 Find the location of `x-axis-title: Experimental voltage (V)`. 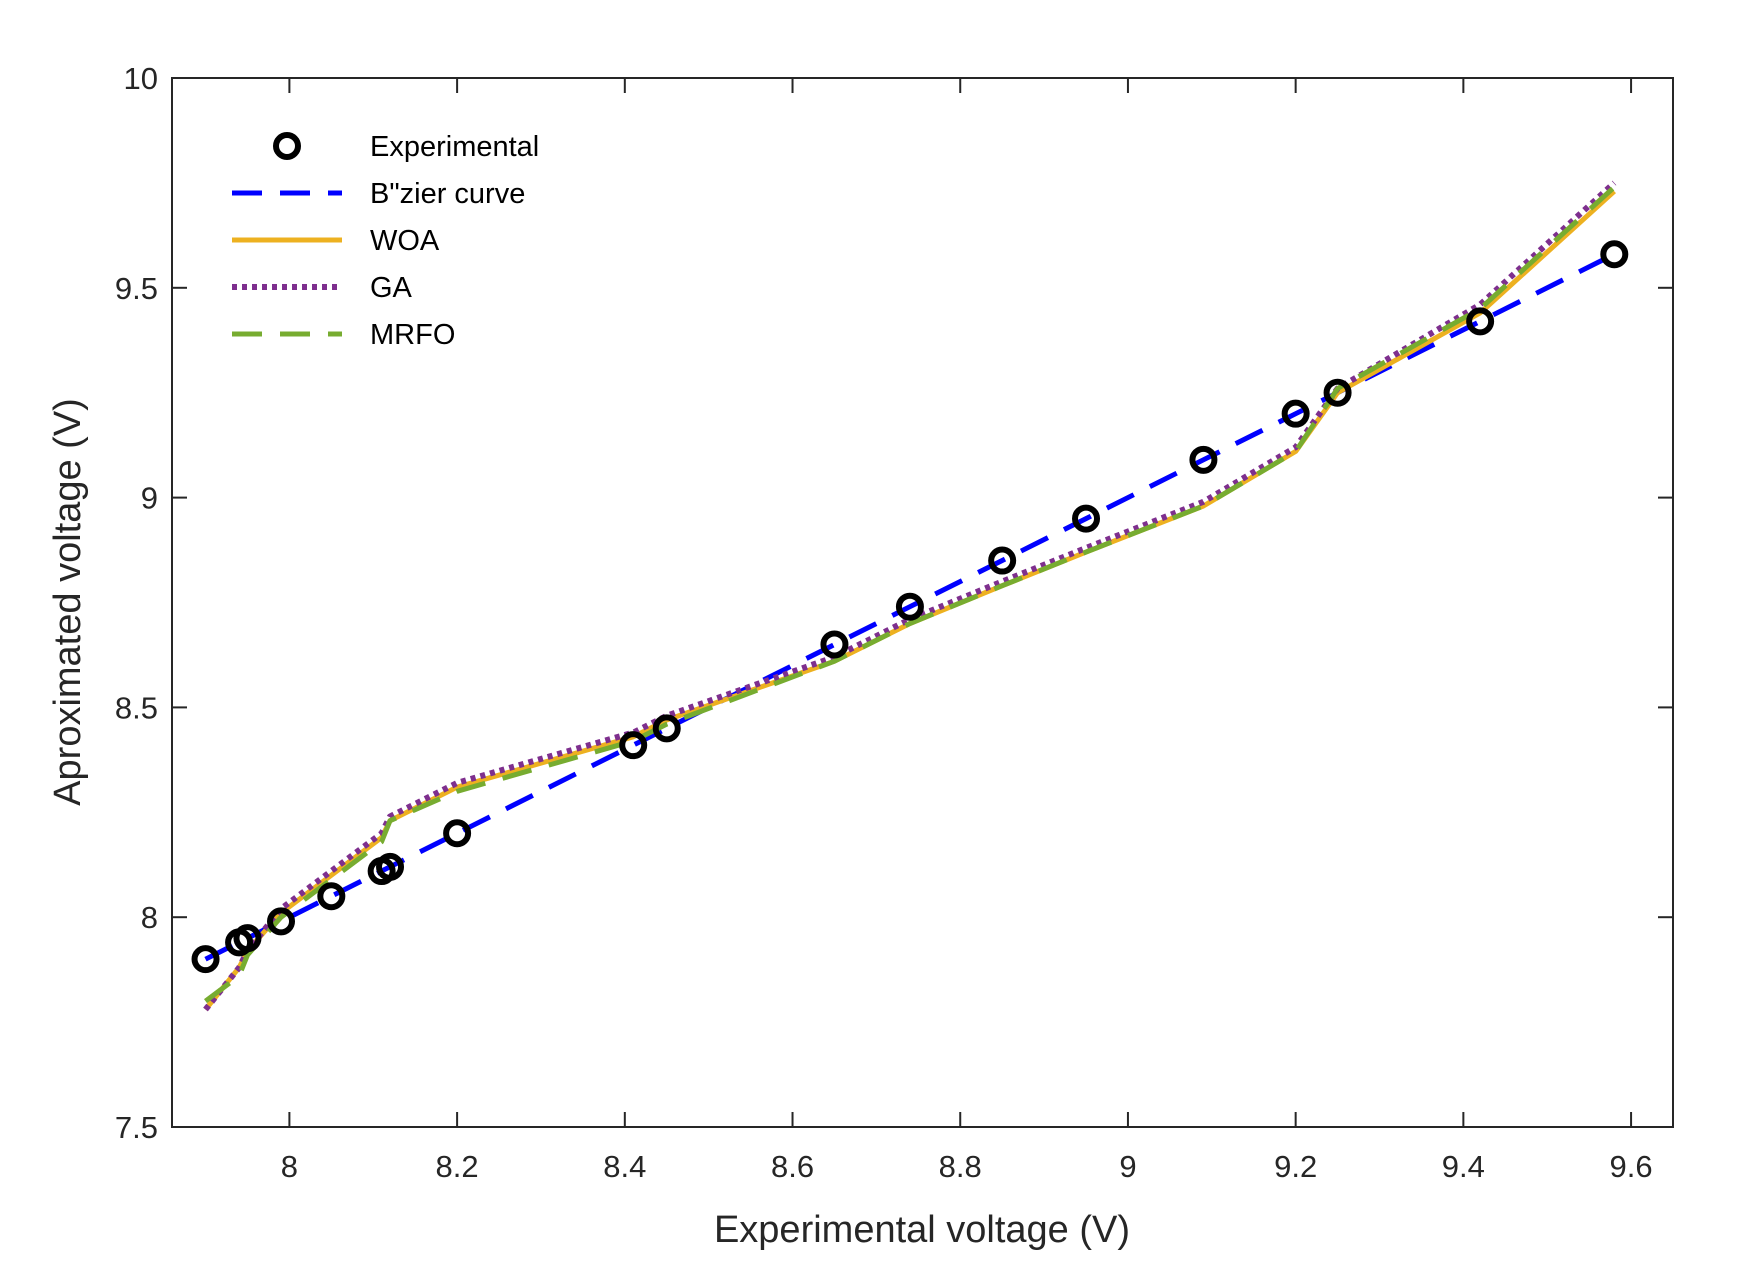

x-axis-title: Experimental voltage (V) is located at coordinates (922, 1230).